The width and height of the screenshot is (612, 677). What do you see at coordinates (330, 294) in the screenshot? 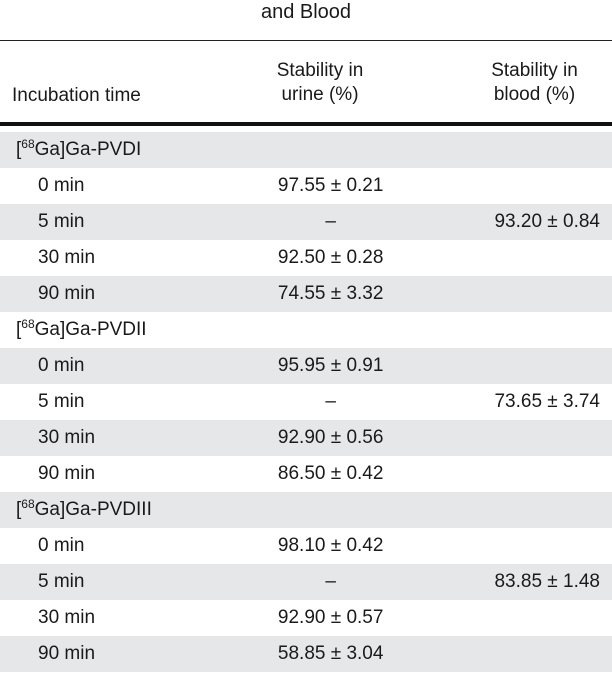
I see `urine-stability-cell: 74.55 ± 3.32` at bounding box center [330, 294].